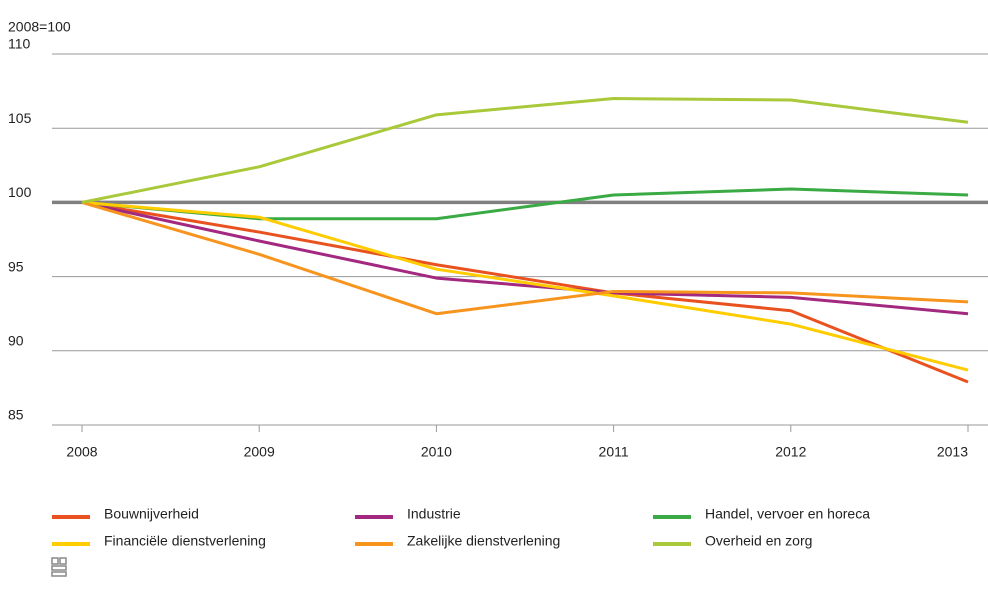 This screenshot has height=605, width=988. What do you see at coordinates (20, 118) in the screenshot?
I see `y-tick-label: 105` at bounding box center [20, 118].